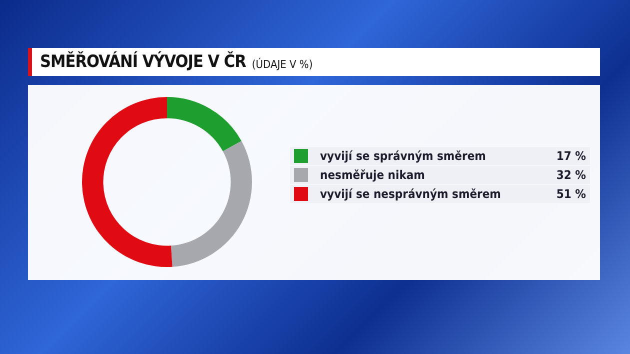  I want to click on data-label: 32 %, so click(571, 175).